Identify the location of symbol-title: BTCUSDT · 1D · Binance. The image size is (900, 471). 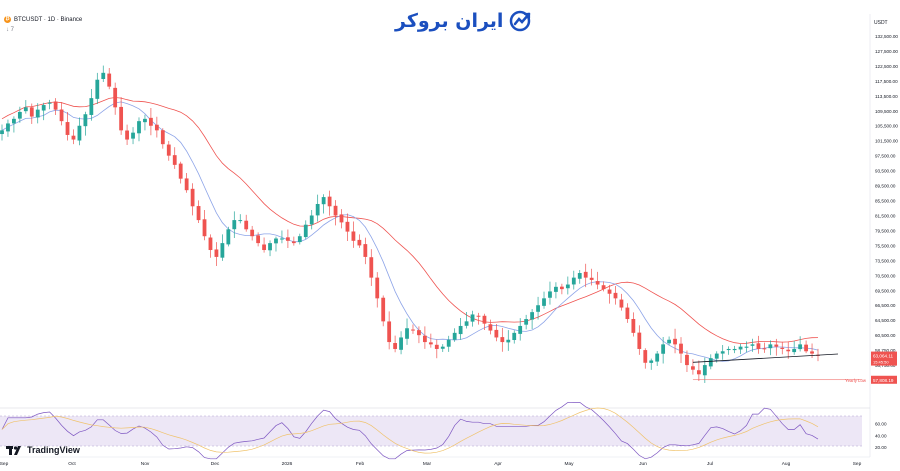
(48, 19).